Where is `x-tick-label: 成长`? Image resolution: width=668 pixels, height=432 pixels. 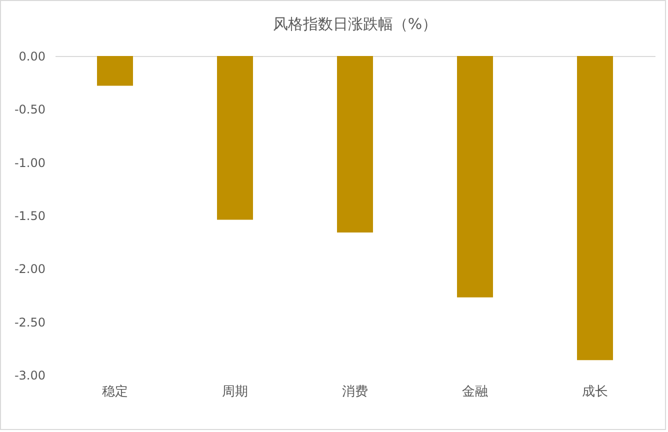
x-tick-label: 成长 is located at coordinates (595, 392).